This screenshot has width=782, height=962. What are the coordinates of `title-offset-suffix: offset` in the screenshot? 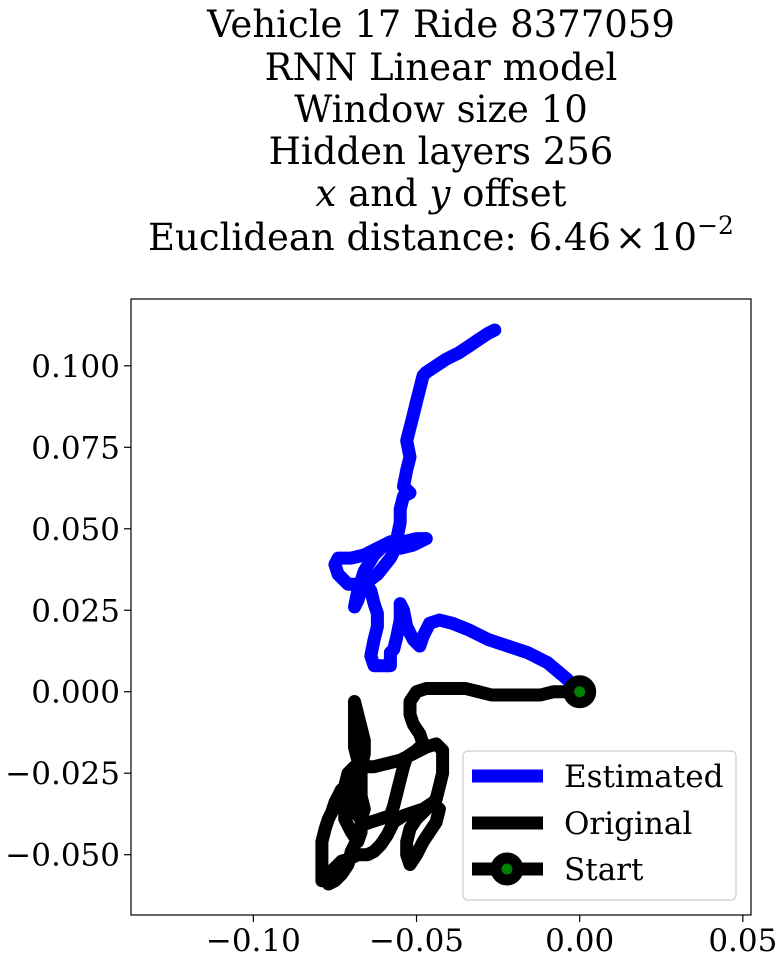 It's located at (508, 193).